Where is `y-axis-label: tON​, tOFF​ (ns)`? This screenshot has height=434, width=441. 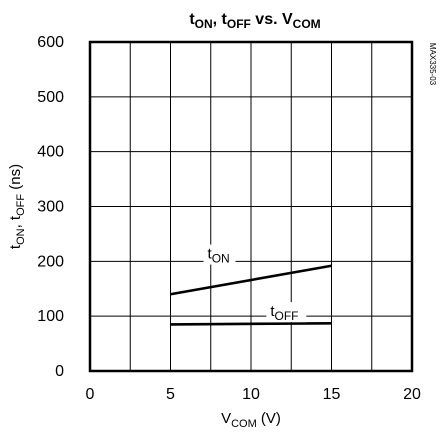 y-axis-label: tON​, tOFF​ (ns) is located at coordinates (17, 206).